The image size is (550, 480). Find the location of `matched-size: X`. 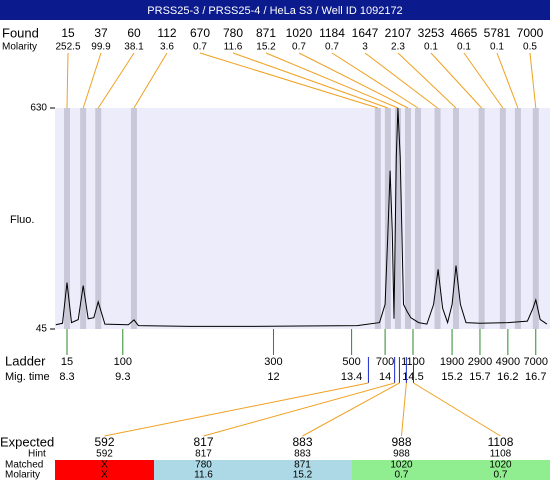

matched-size: X is located at coordinates (104, 465).